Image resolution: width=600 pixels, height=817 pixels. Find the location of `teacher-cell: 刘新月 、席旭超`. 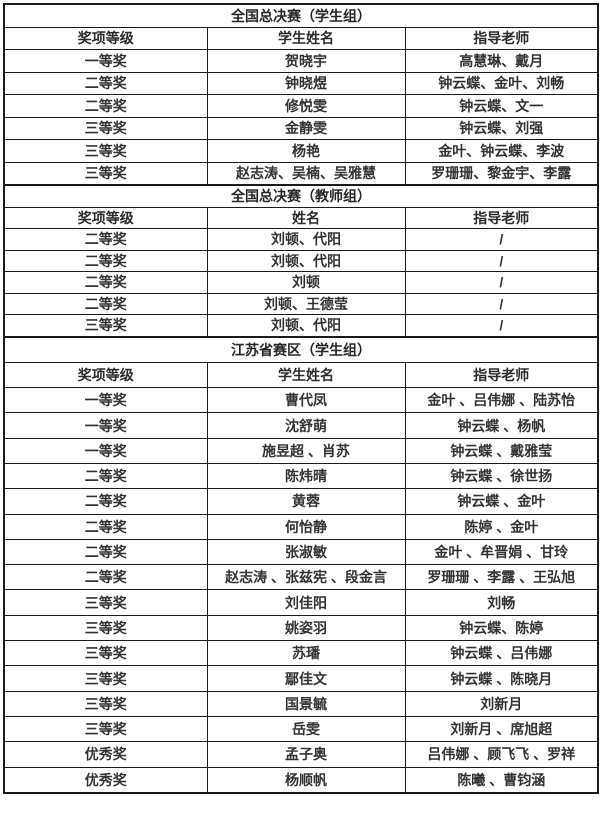

teacher-cell: 刘新月 、席旭超 is located at coordinates (501, 729).